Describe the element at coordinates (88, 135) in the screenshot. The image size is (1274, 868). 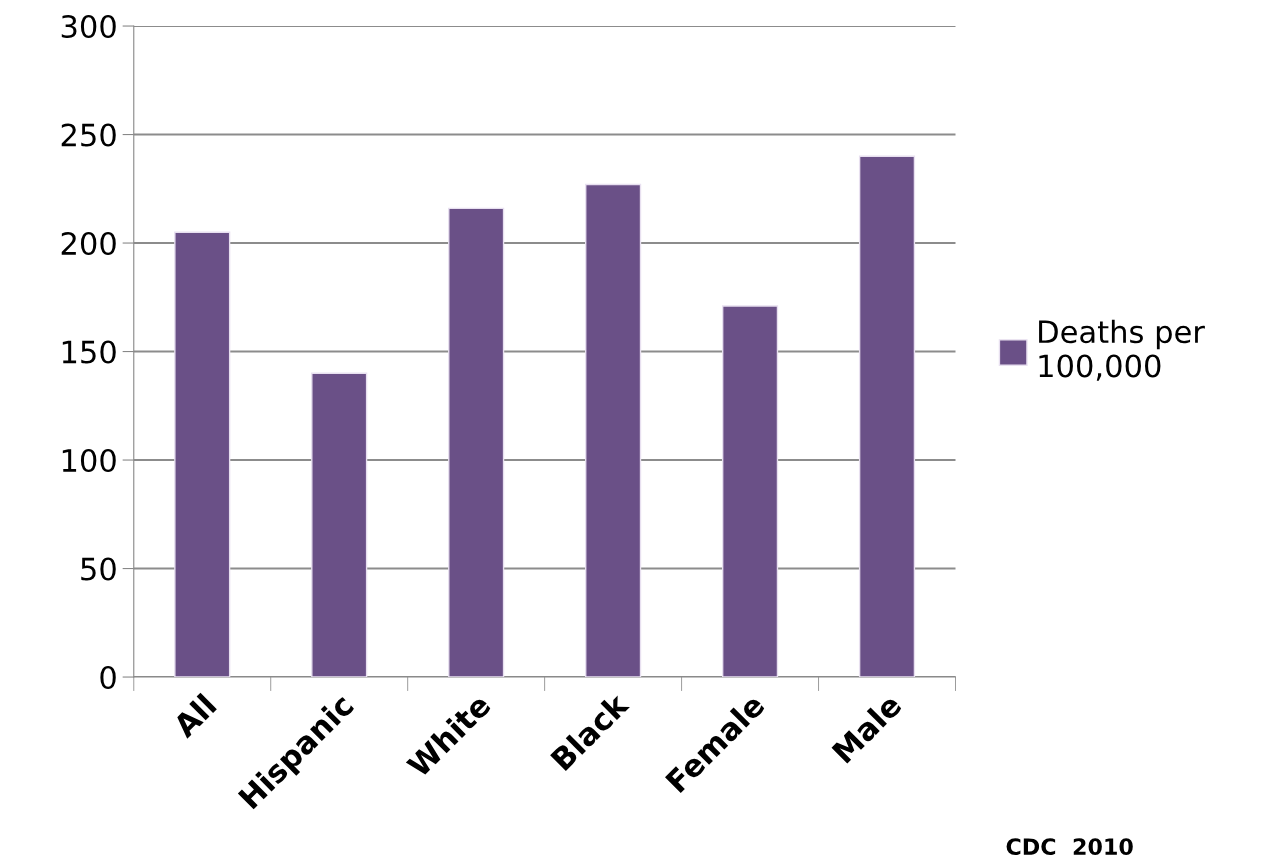
I see `y-tick-label: 250` at that location.